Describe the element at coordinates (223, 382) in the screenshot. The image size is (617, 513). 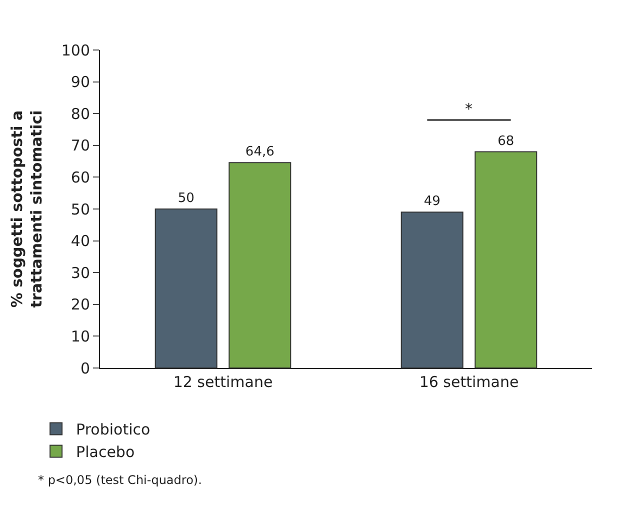
I see `x-tick-label: 12 settimane` at that location.